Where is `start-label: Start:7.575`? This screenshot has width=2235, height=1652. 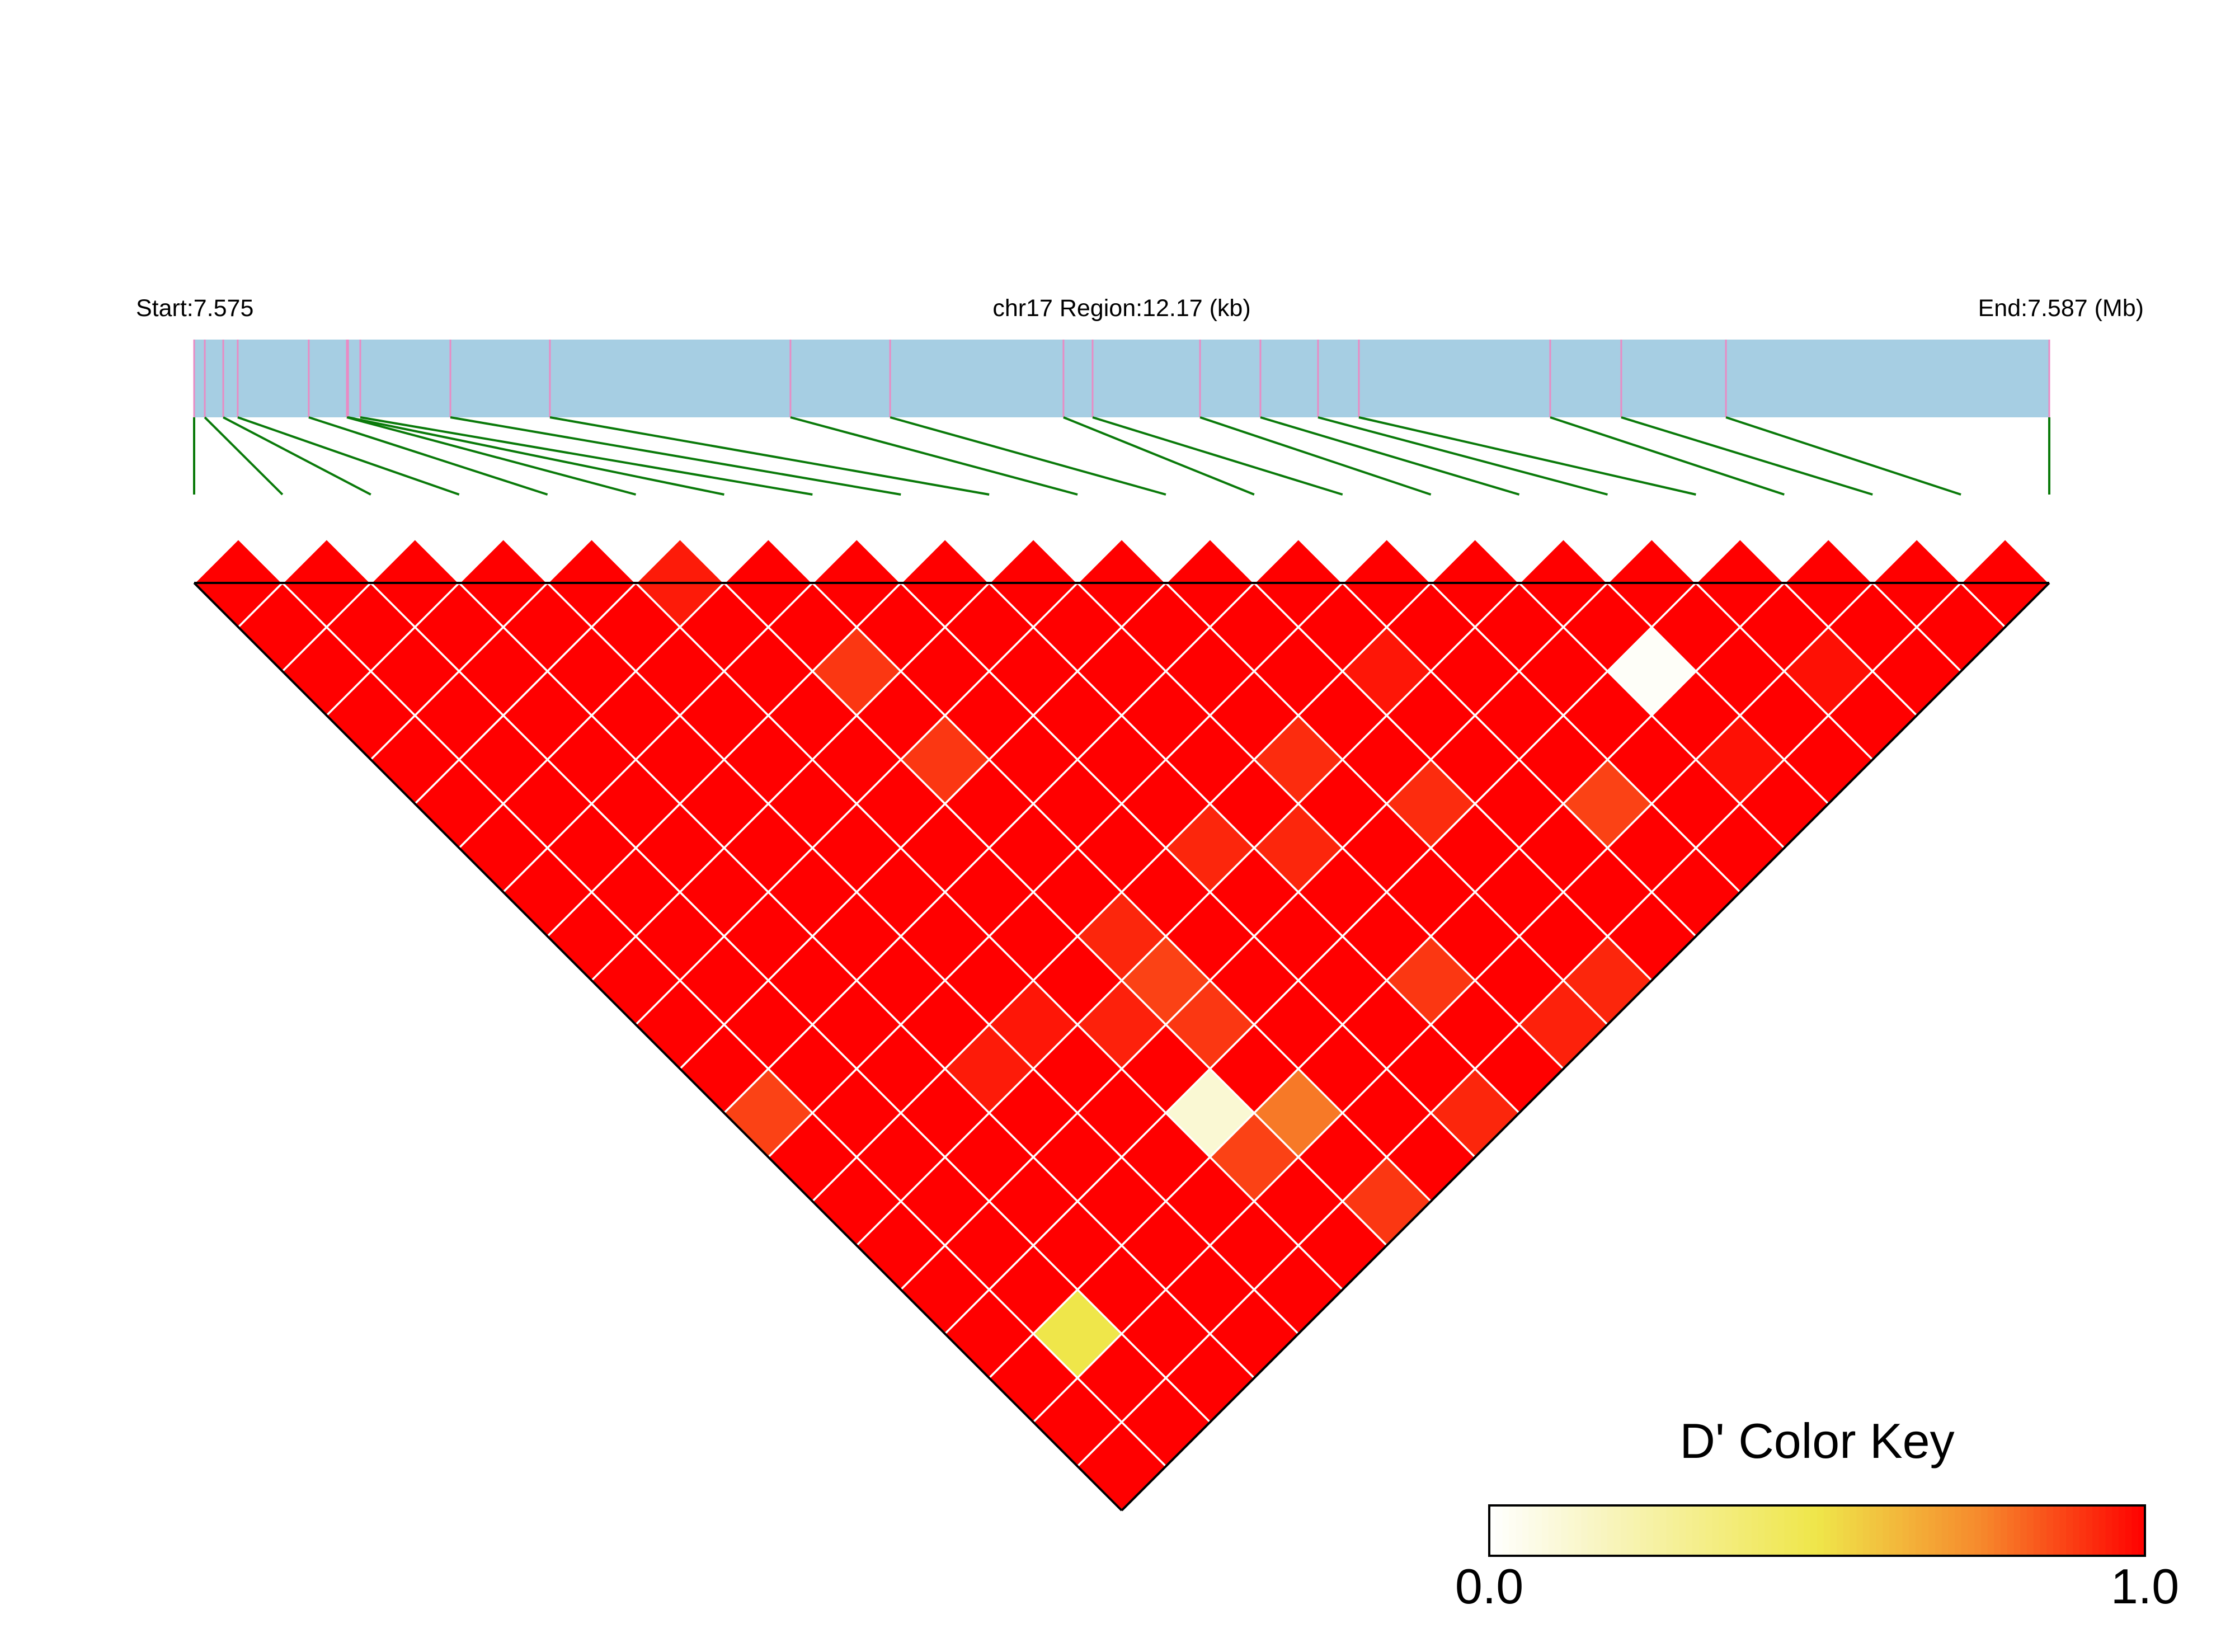
start-label: Start:7.575 is located at coordinates (194, 308).